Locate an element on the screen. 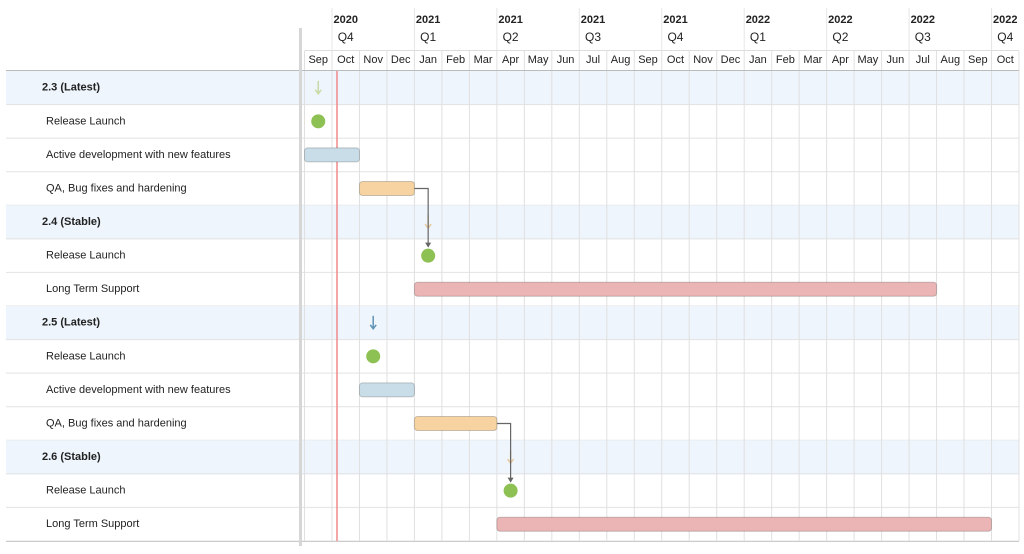  group-label: 2.5 (Latest) is located at coordinates (71, 323).